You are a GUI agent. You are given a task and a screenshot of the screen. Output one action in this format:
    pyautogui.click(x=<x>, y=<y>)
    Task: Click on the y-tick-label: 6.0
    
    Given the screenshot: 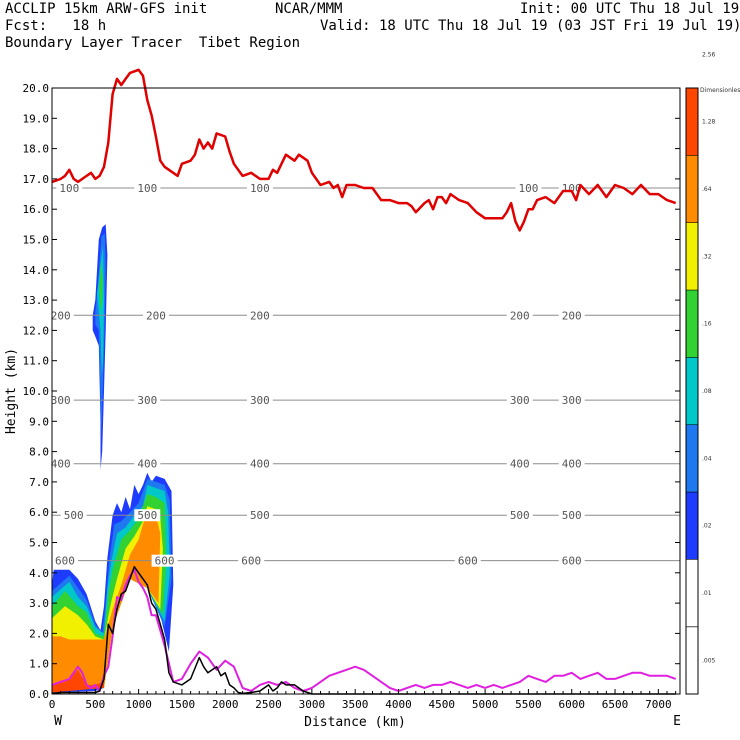 What is the action you would take?
    pyautogui.click(x=39, y=512)
    